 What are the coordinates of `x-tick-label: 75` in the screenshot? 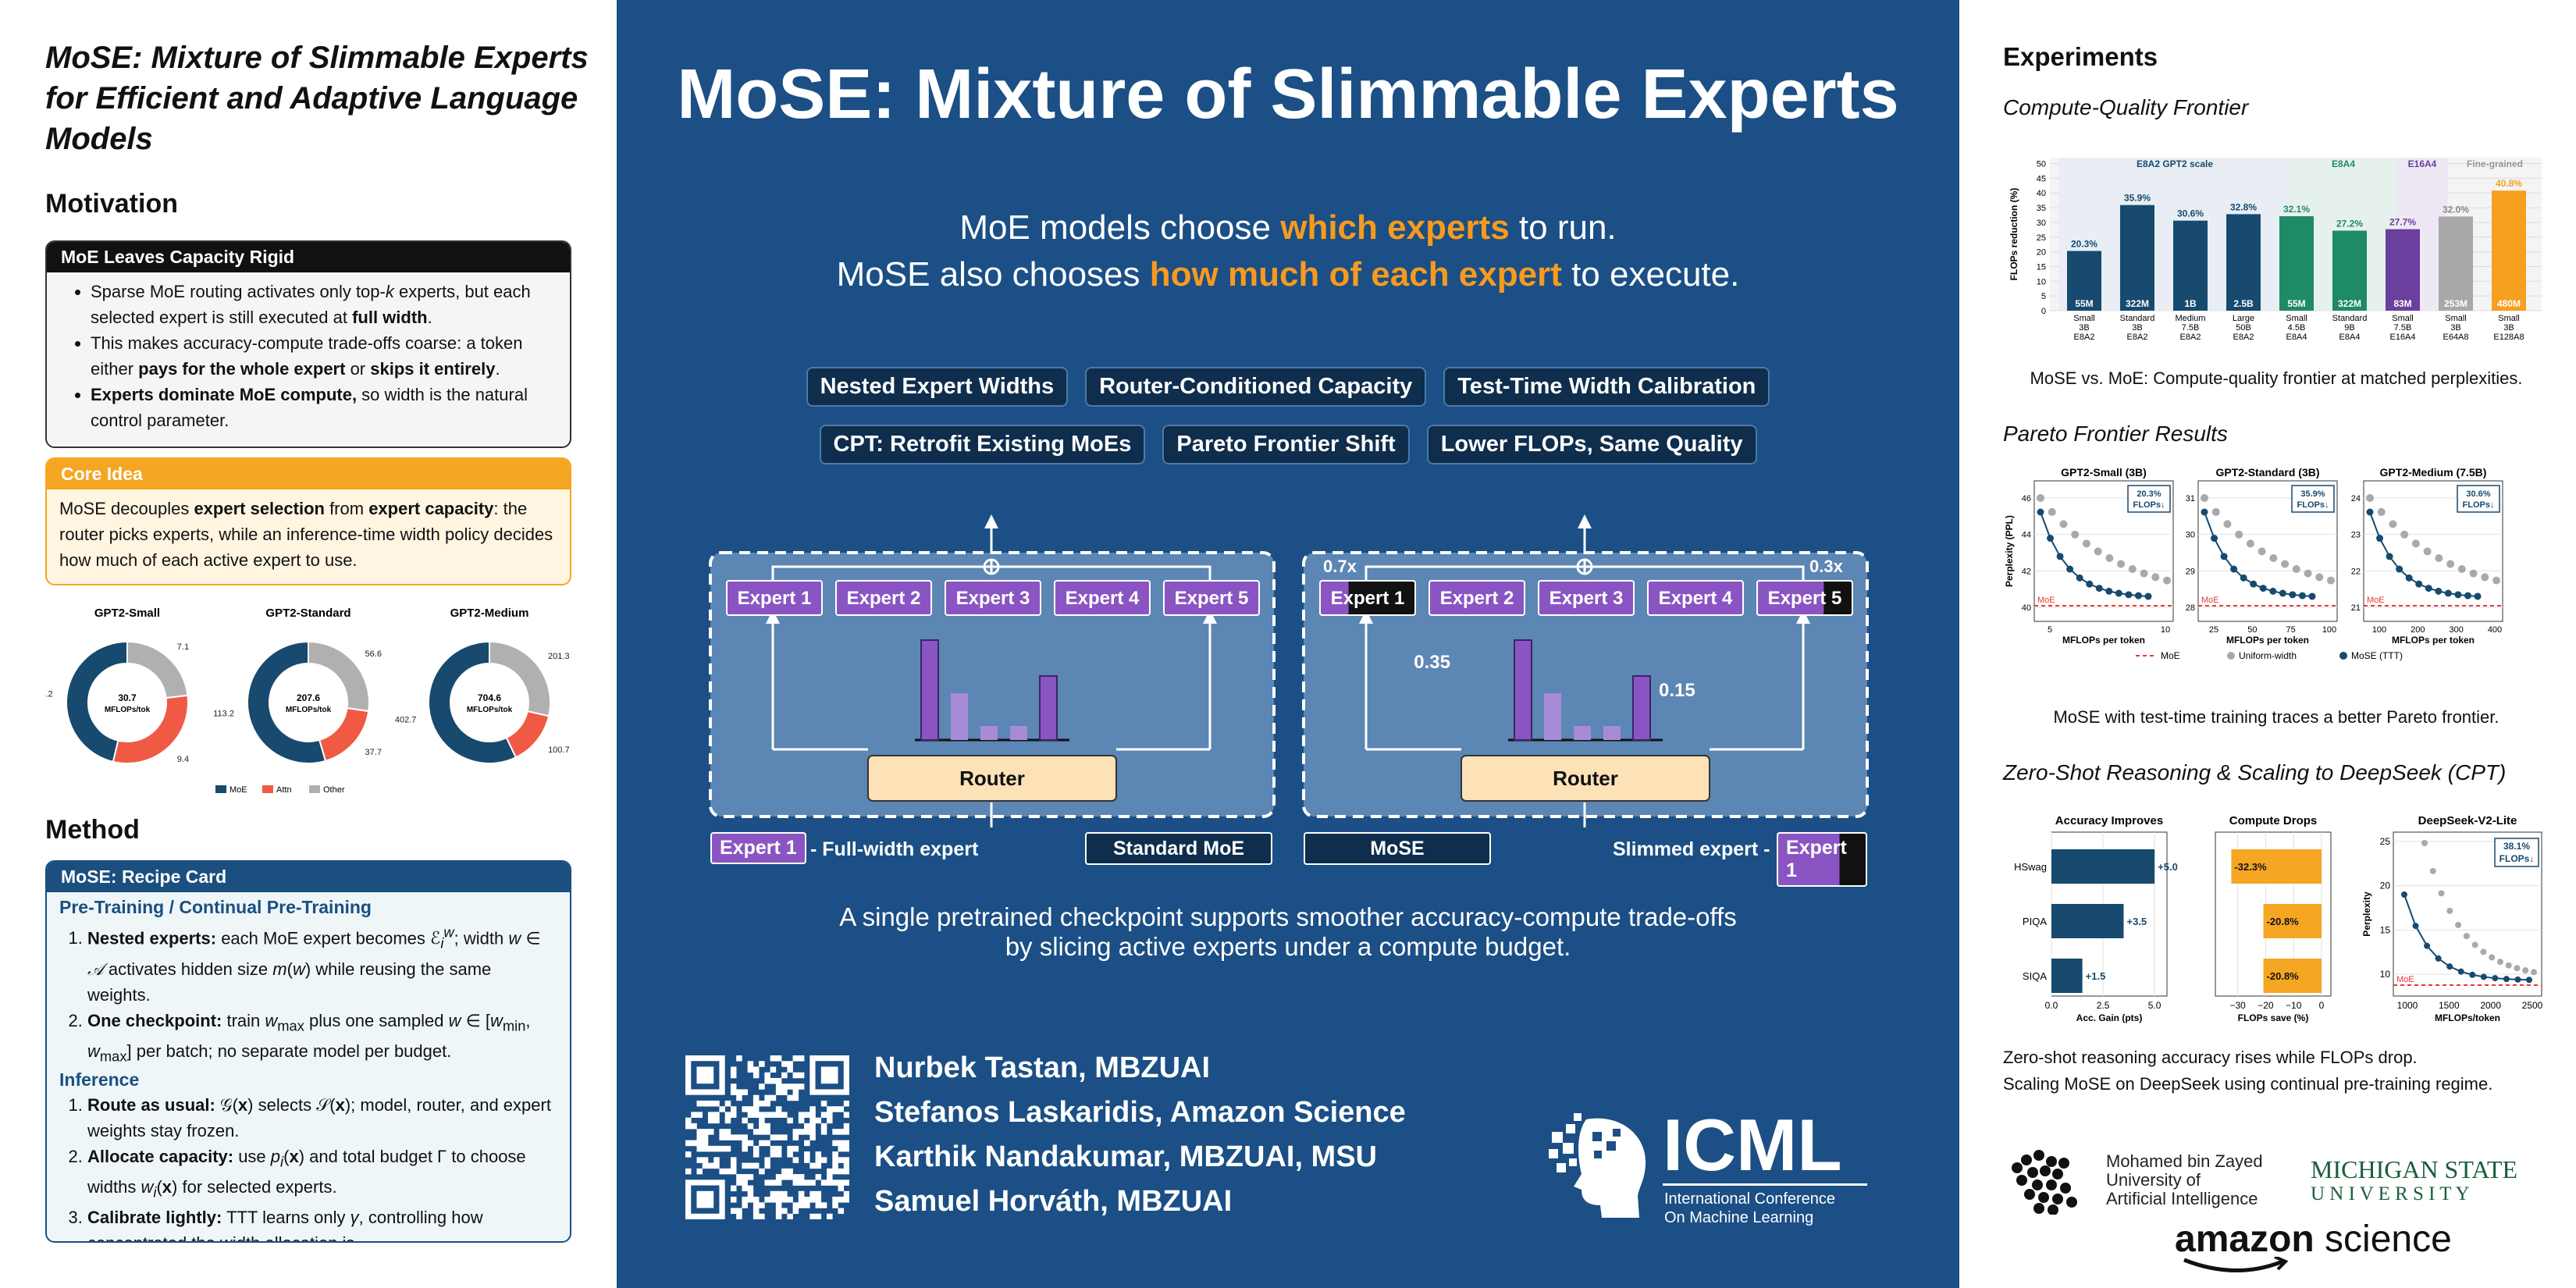 It's located at (2291, 630).